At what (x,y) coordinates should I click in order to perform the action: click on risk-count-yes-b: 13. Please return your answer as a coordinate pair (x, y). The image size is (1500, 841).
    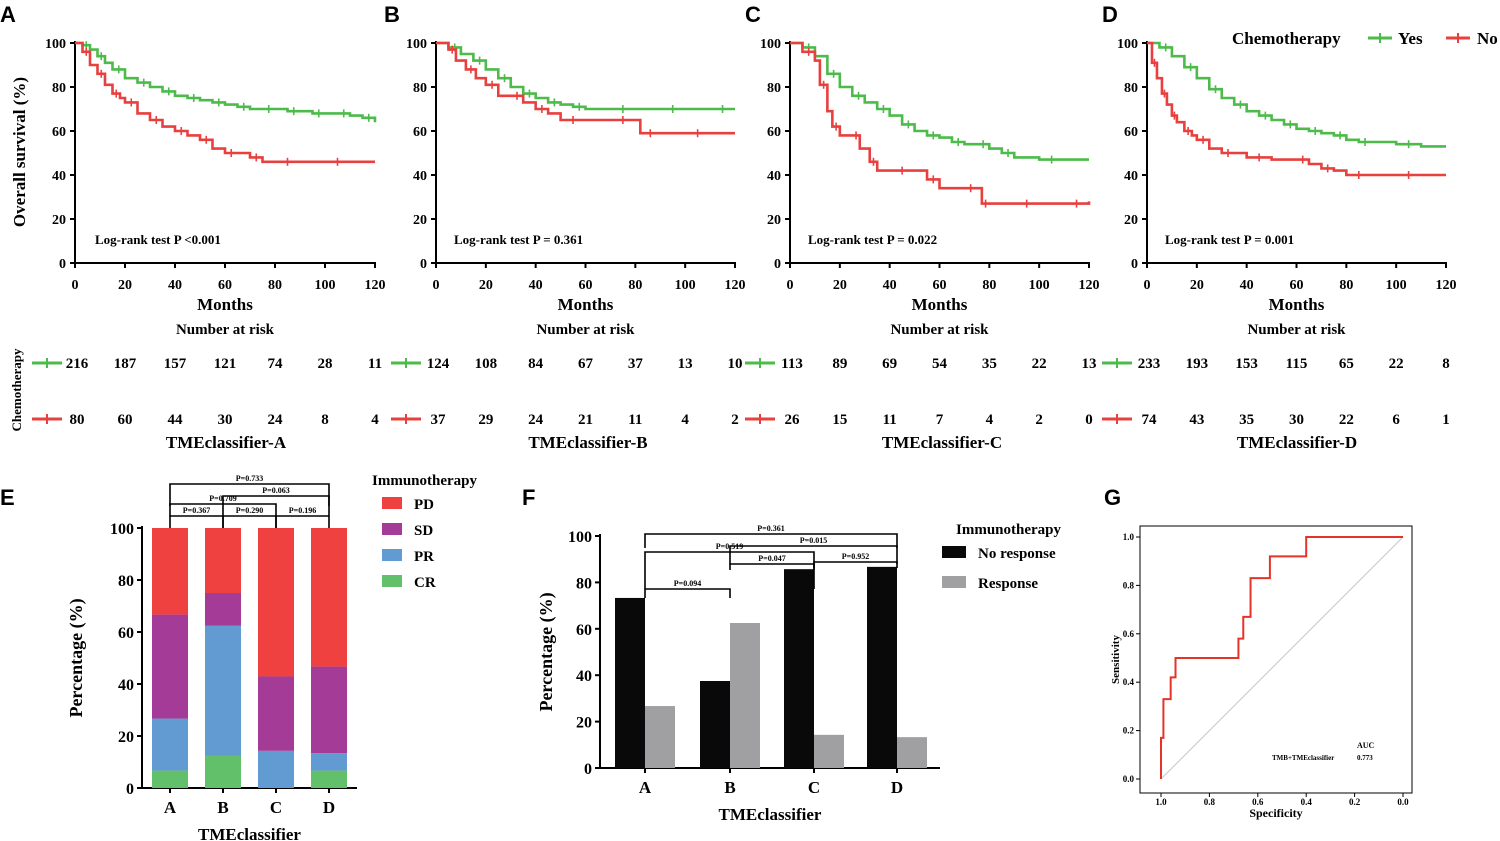
    Looking at the image, I should click on (685, 364).